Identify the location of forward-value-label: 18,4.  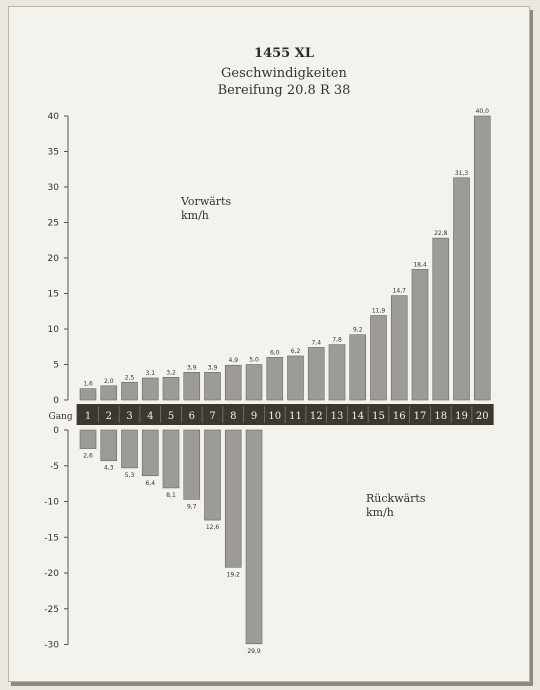
(420, 264).